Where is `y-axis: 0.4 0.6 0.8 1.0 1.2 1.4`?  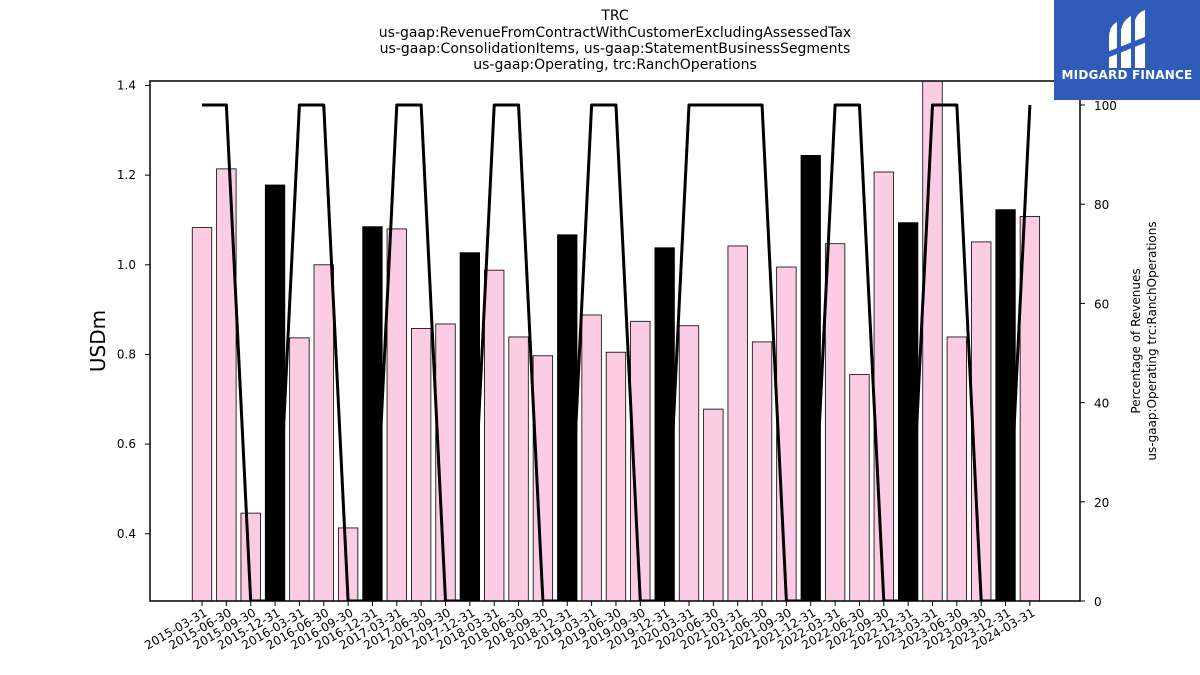 y-axis: 0.4 0.6 0.8 1.0 1.2 1.4 is located at coordinates (133, 309).